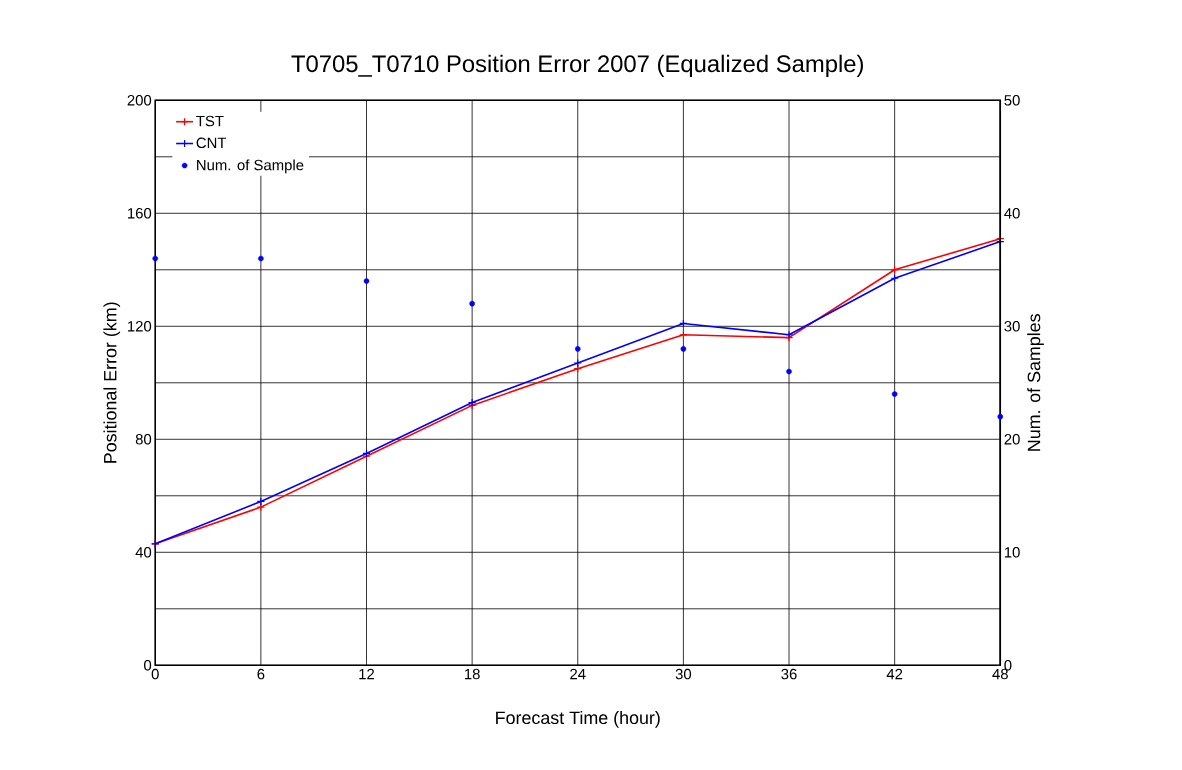 This screenshot has width=1182, height=770. I want to click on x-tick-label: 18, so click(472, 674).